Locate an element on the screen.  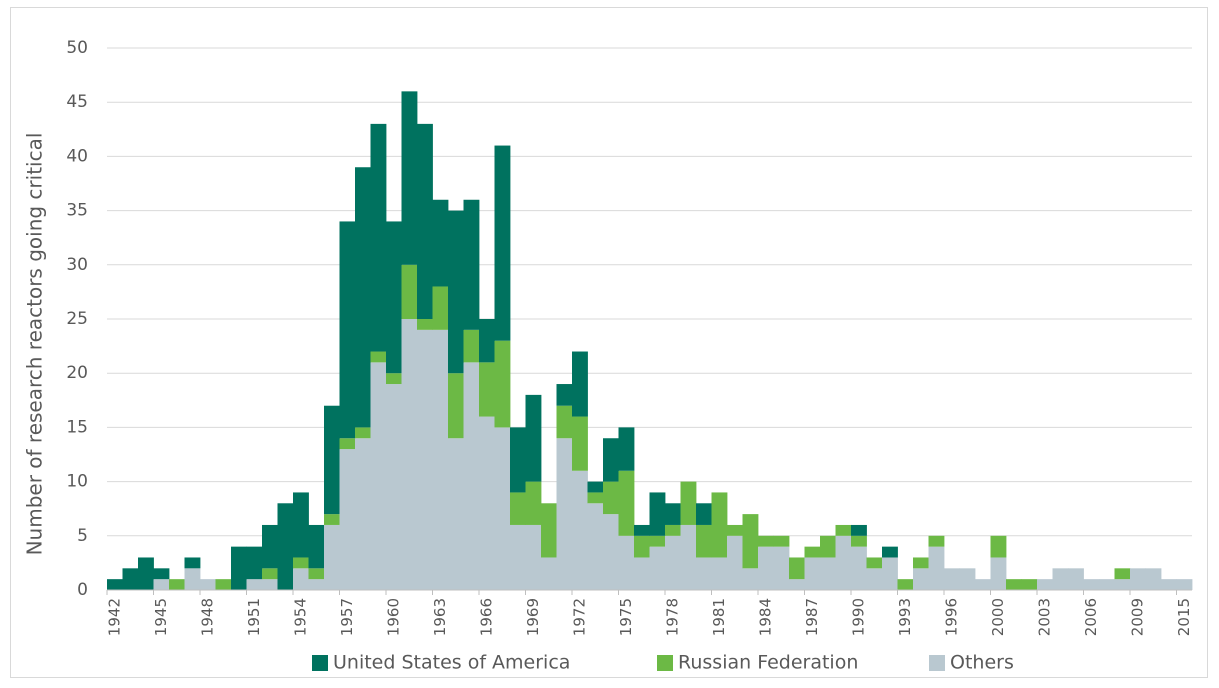
x-tick-label: 1948 is located at coordinates (207, 617).